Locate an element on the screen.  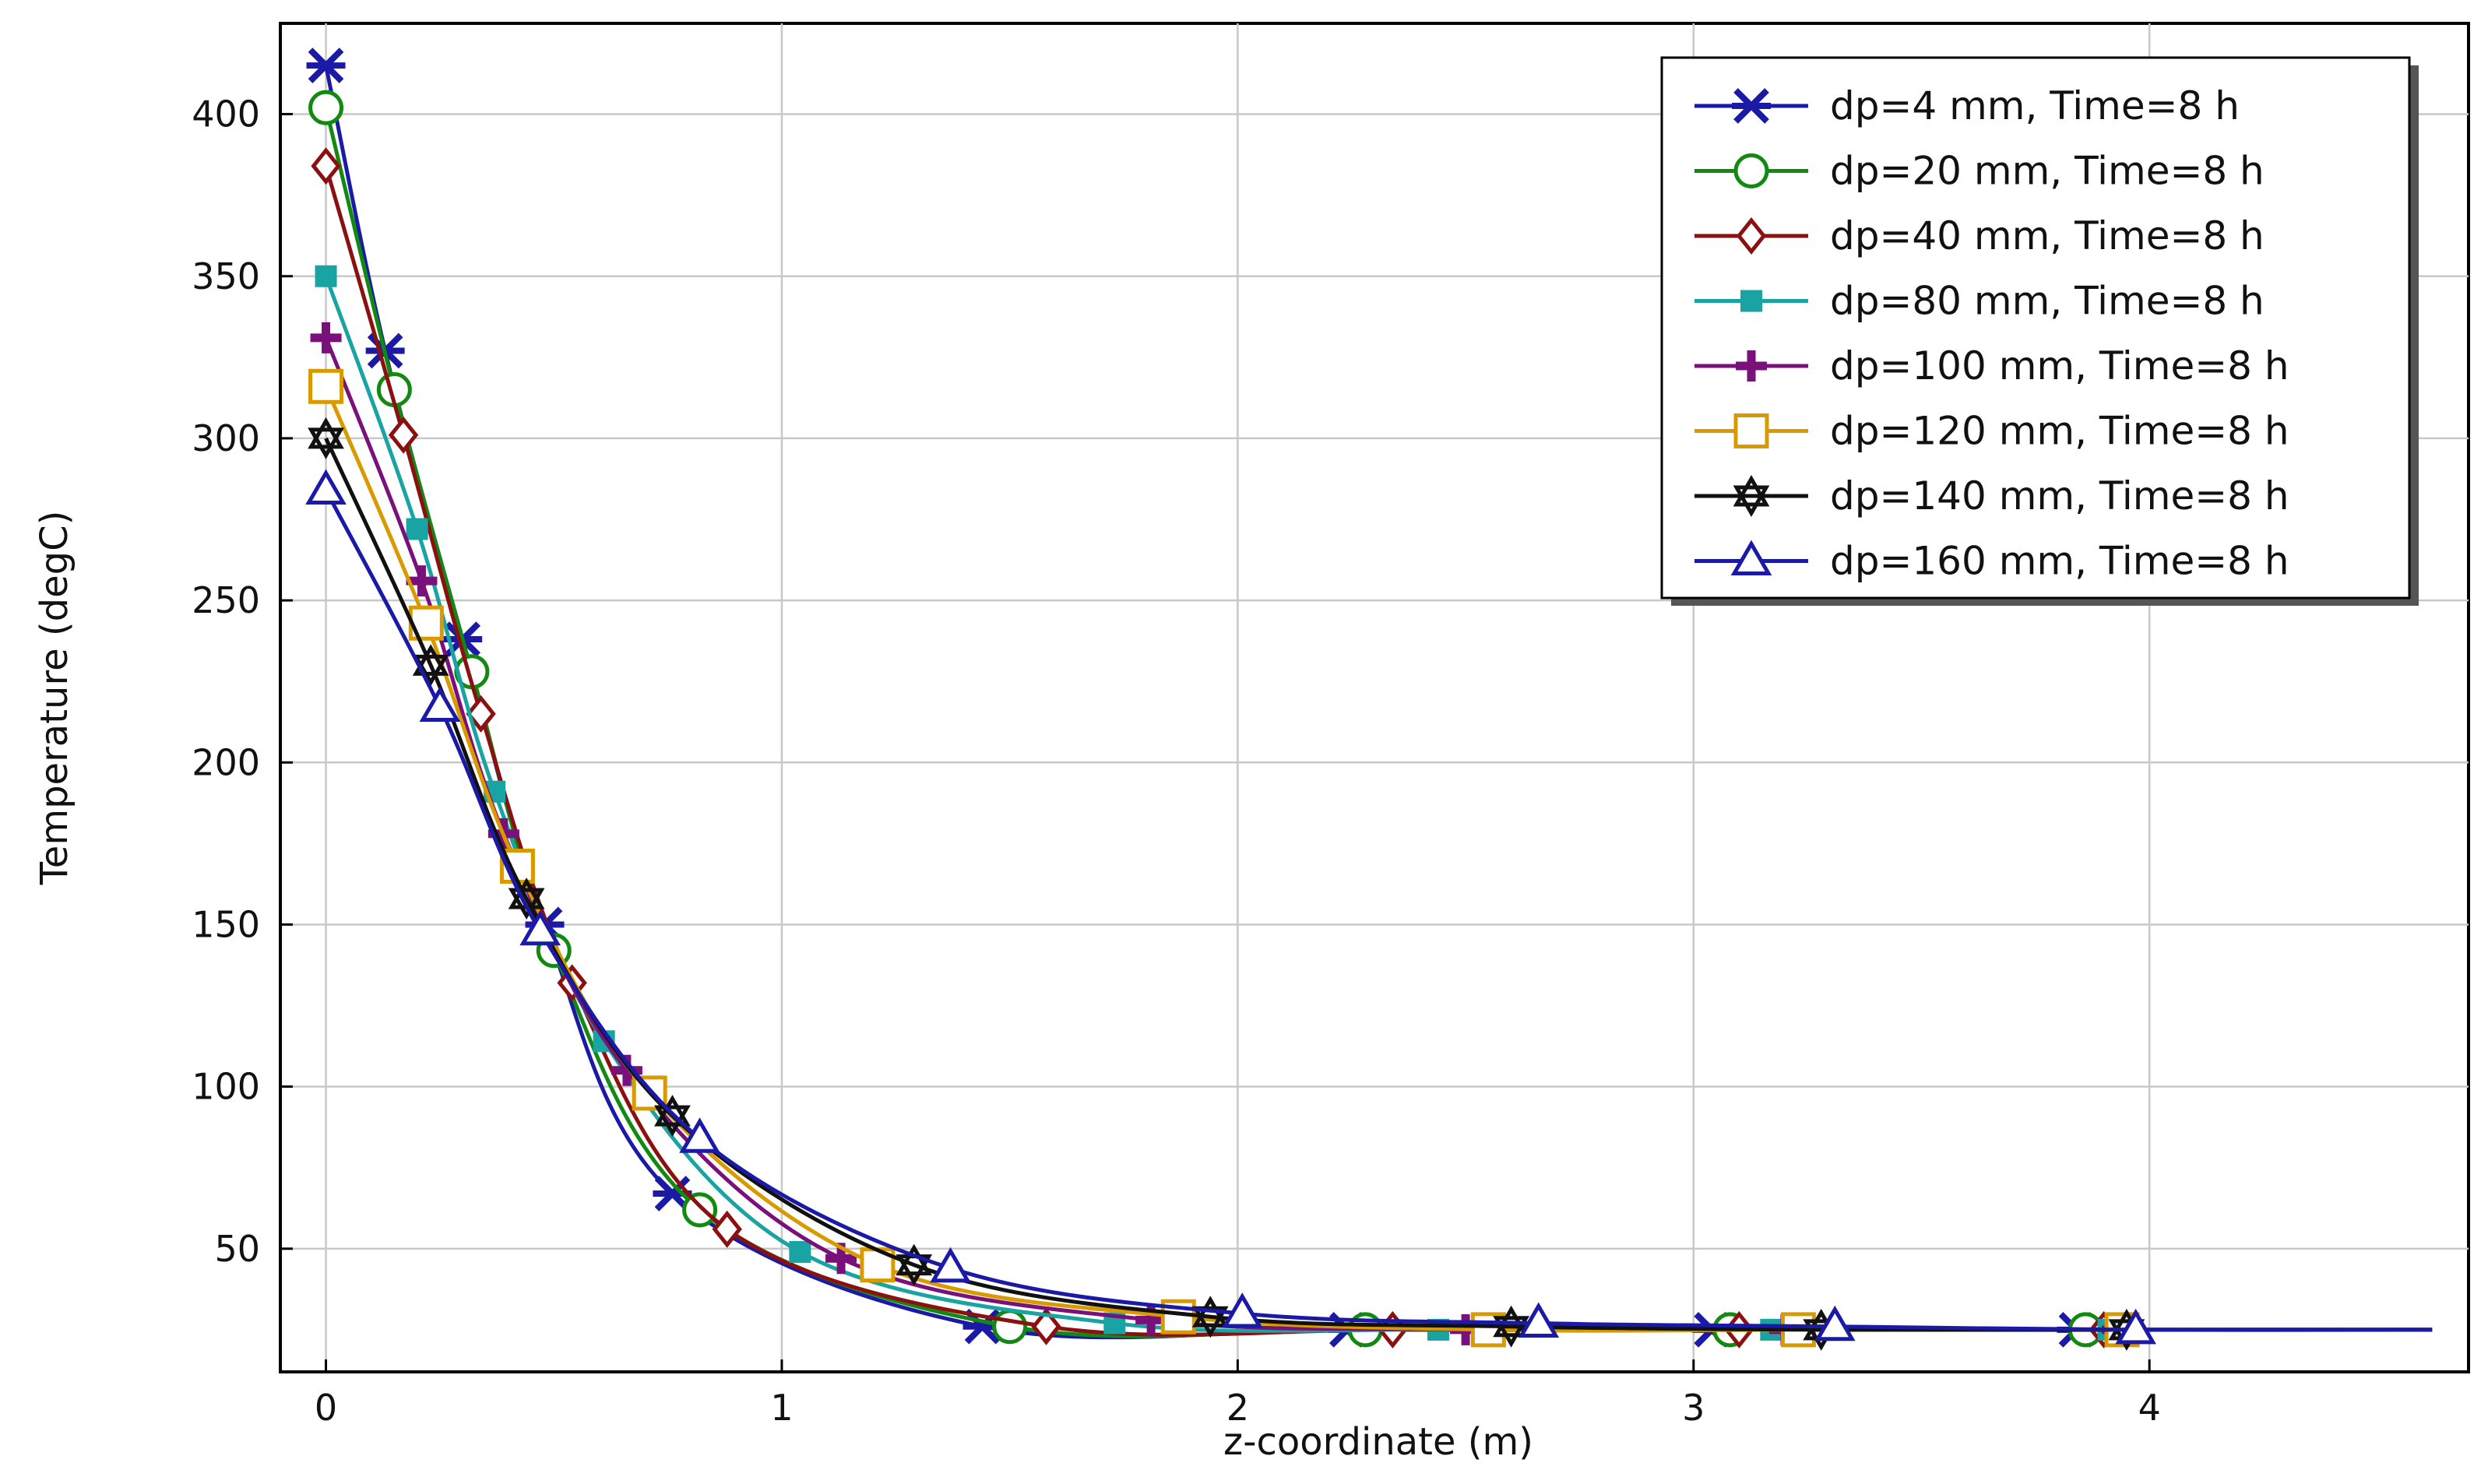
legend-box is located at coordinates (2036, 328).